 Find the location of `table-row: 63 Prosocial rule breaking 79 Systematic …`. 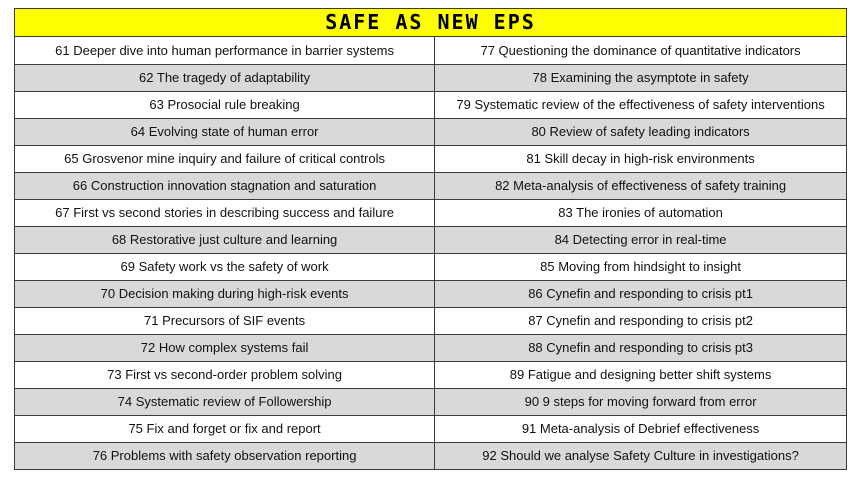

table-row: 63 Prosocial rule breaking 79 Systematic … is located at coordinates (430, 104).